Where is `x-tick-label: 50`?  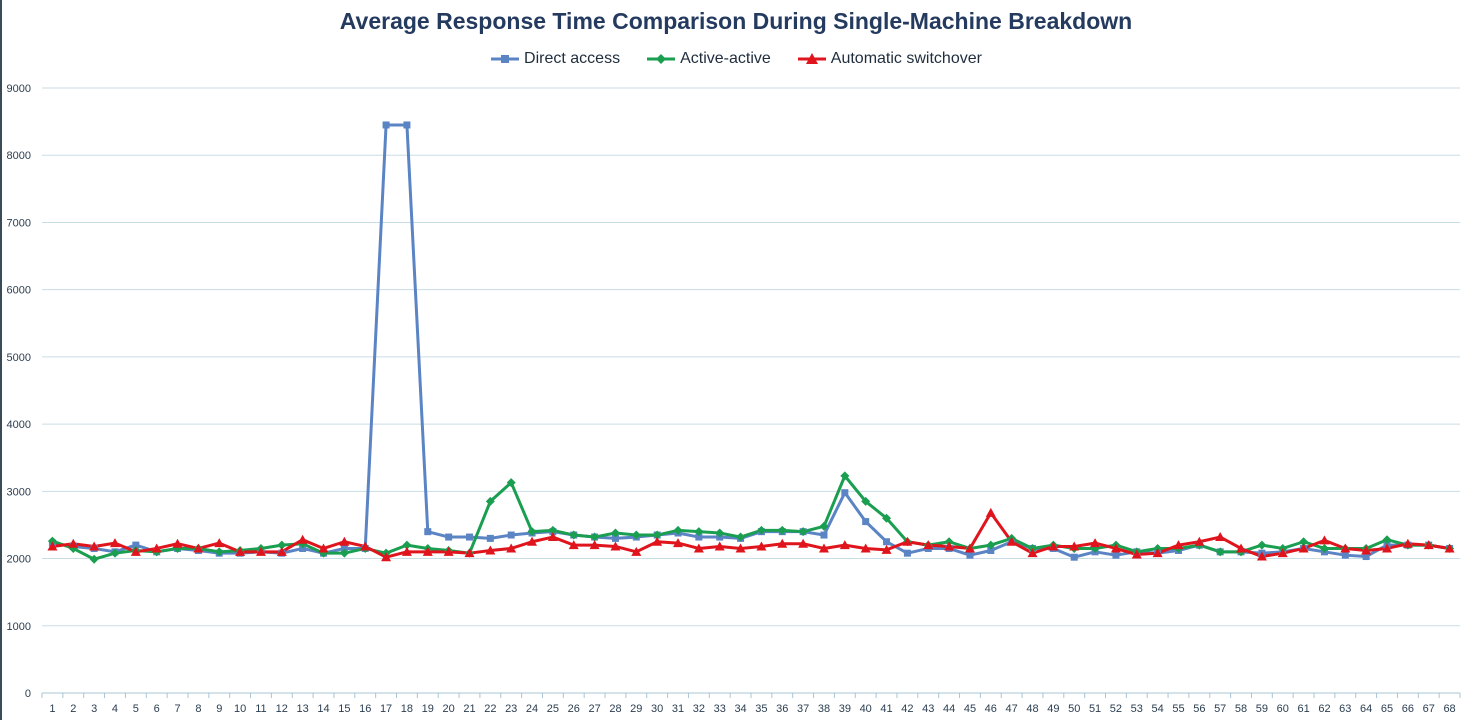
x-tick-label: 50 is located at coordinates (1074, 709).